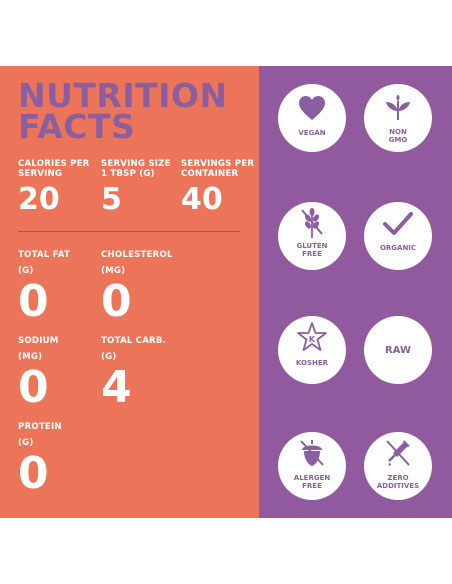 The height and width of the screenshot is (584, 452). Describe the element at coordinates (312, 453) in the screenshot. I see `acorn-crossed-icon` at that location.